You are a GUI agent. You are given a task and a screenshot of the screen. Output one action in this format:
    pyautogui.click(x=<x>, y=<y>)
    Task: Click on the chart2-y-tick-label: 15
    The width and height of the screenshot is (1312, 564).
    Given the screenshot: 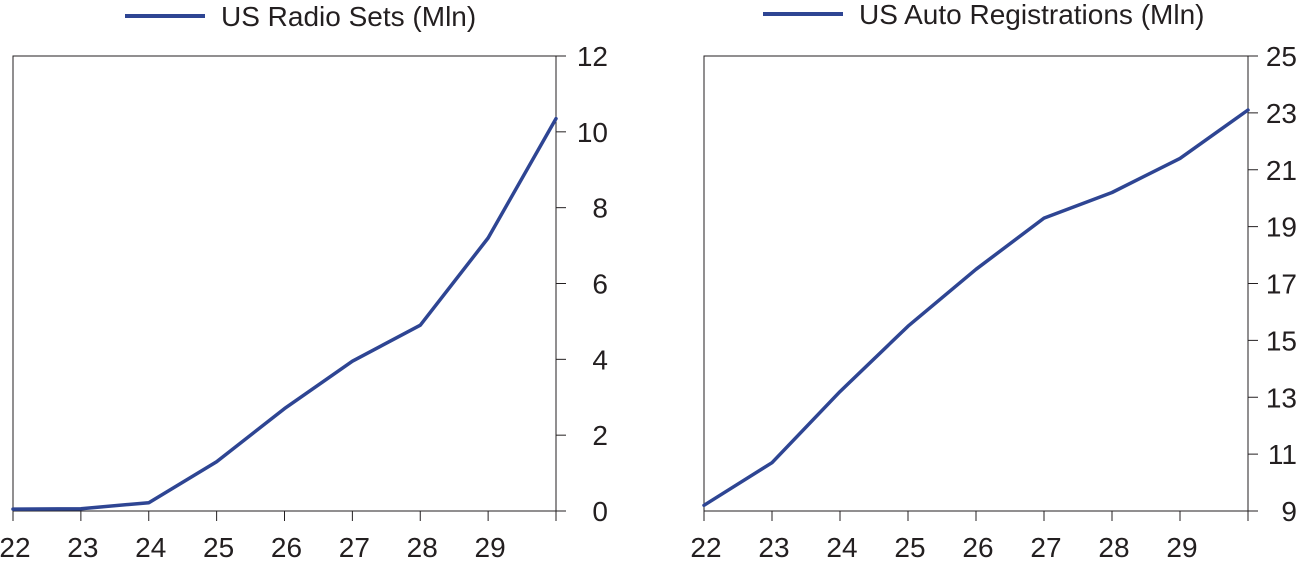 What is the action you would take?
    pyautogui.click(x=1281, y=340)
    